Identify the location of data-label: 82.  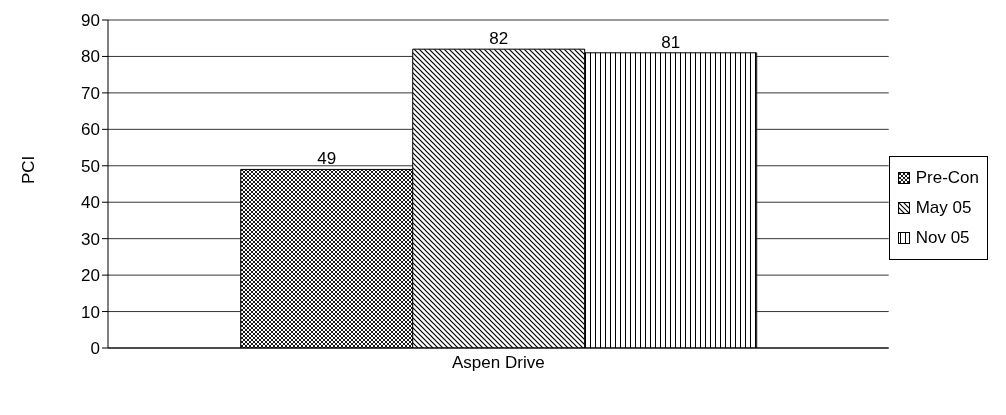
(499, 39).